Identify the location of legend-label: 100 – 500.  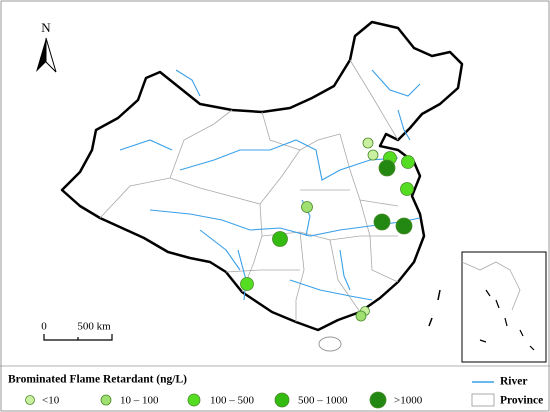
(232, 401).